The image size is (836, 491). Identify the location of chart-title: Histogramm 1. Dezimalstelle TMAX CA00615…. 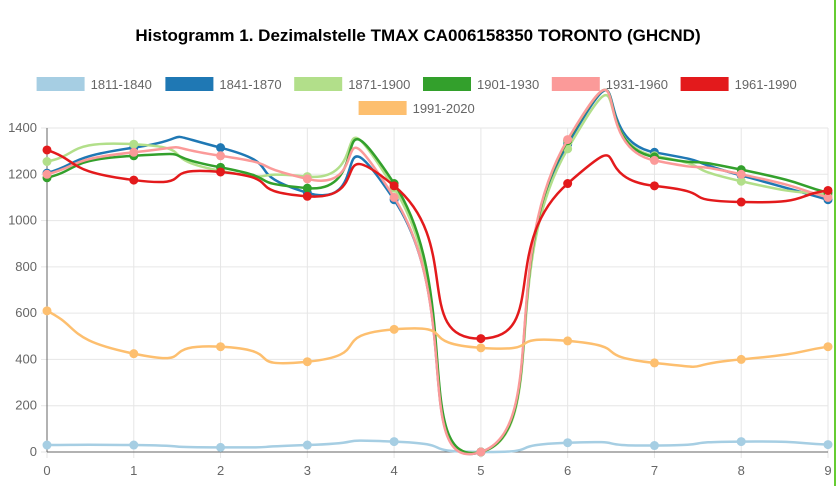
(417, 35).